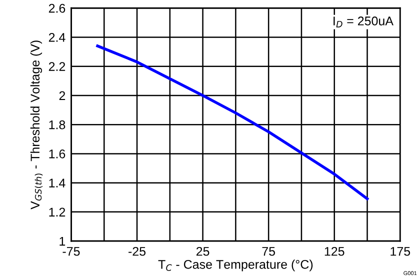 The width and height of the screenshot is (419, 279). Describe the element at coordinates (57, 37) in the screenshot. I see `y-tick-label: 2.4` at that location.